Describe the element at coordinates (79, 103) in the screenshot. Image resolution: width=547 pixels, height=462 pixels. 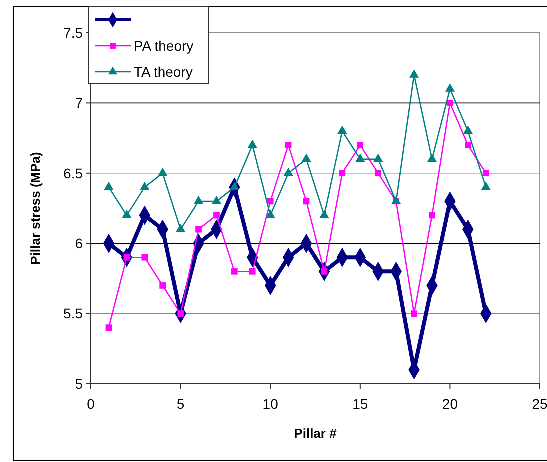
I see `y-tick-label: 7` at that location.